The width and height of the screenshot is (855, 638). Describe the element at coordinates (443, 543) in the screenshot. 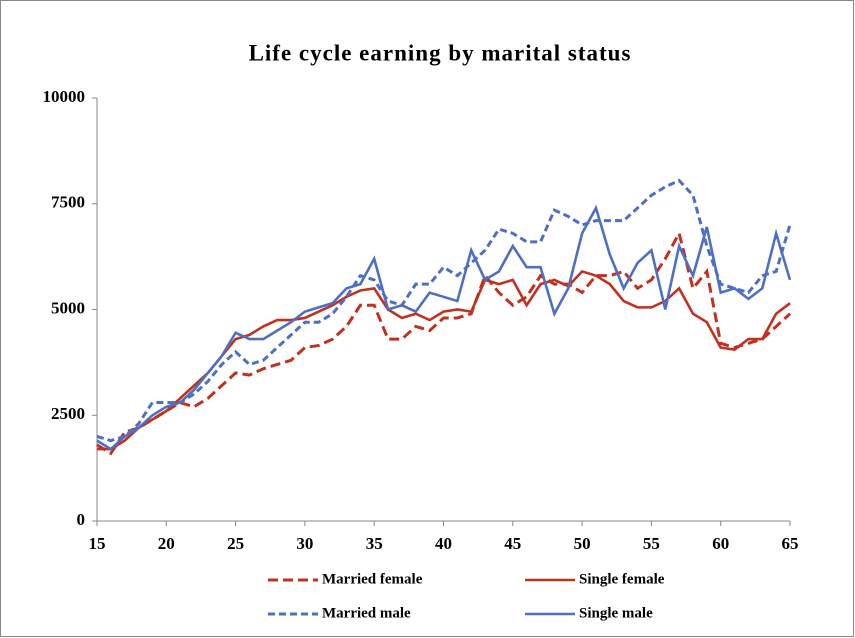

I see `x-tick-label: 40` at that location.